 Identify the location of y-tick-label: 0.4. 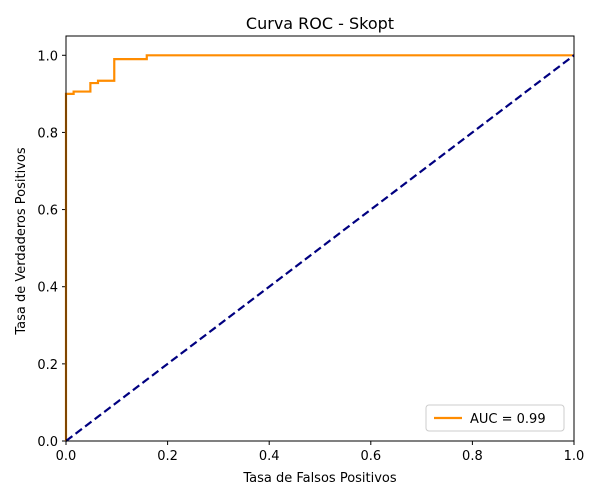
(47, 288).